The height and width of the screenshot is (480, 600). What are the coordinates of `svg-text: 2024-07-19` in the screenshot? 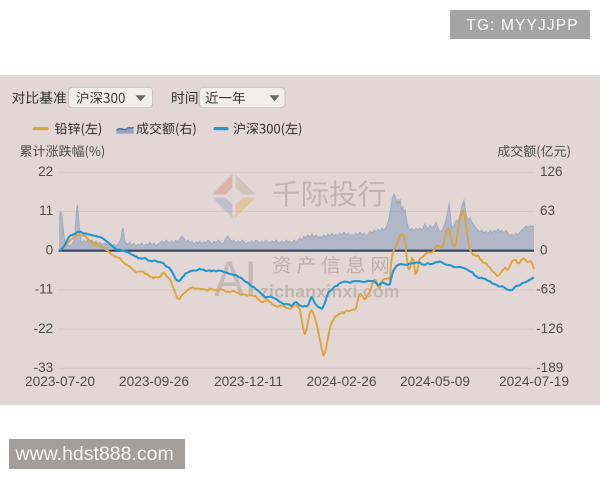 It's located at (534, 381).